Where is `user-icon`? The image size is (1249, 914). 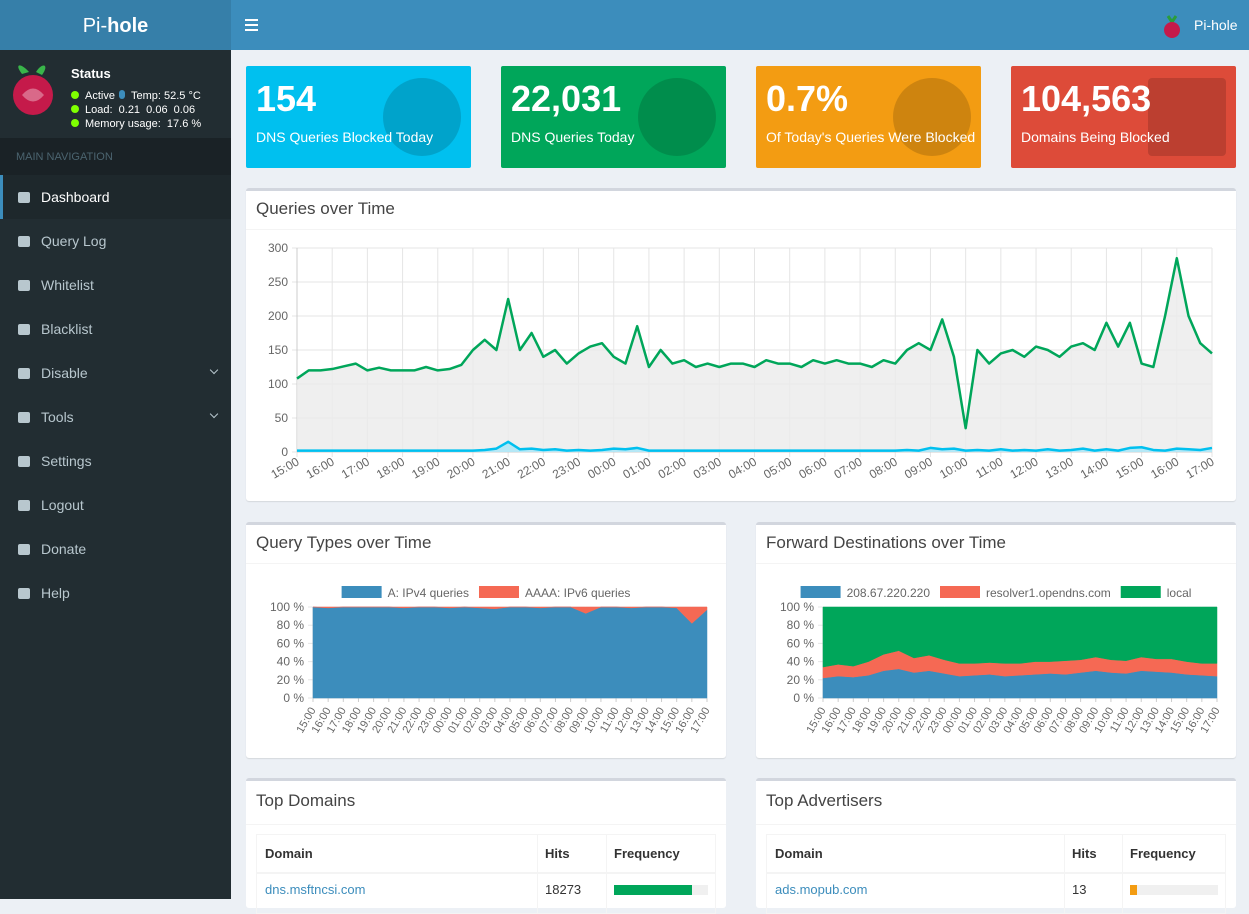
user-icon is located at coordinates (1172, 26).